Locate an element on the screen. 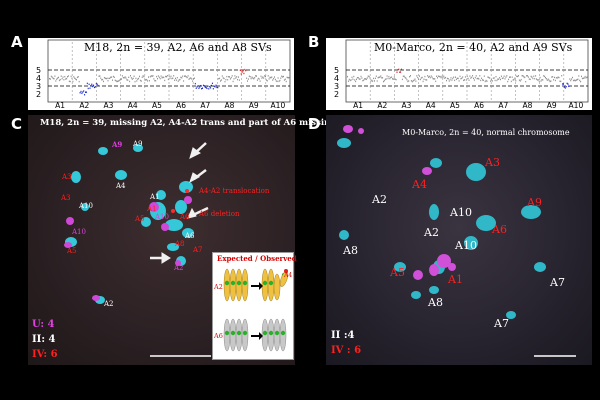 This screenshot has width=600, height=400. x-chrom-label: A1 is located at coordinates (358, 105).